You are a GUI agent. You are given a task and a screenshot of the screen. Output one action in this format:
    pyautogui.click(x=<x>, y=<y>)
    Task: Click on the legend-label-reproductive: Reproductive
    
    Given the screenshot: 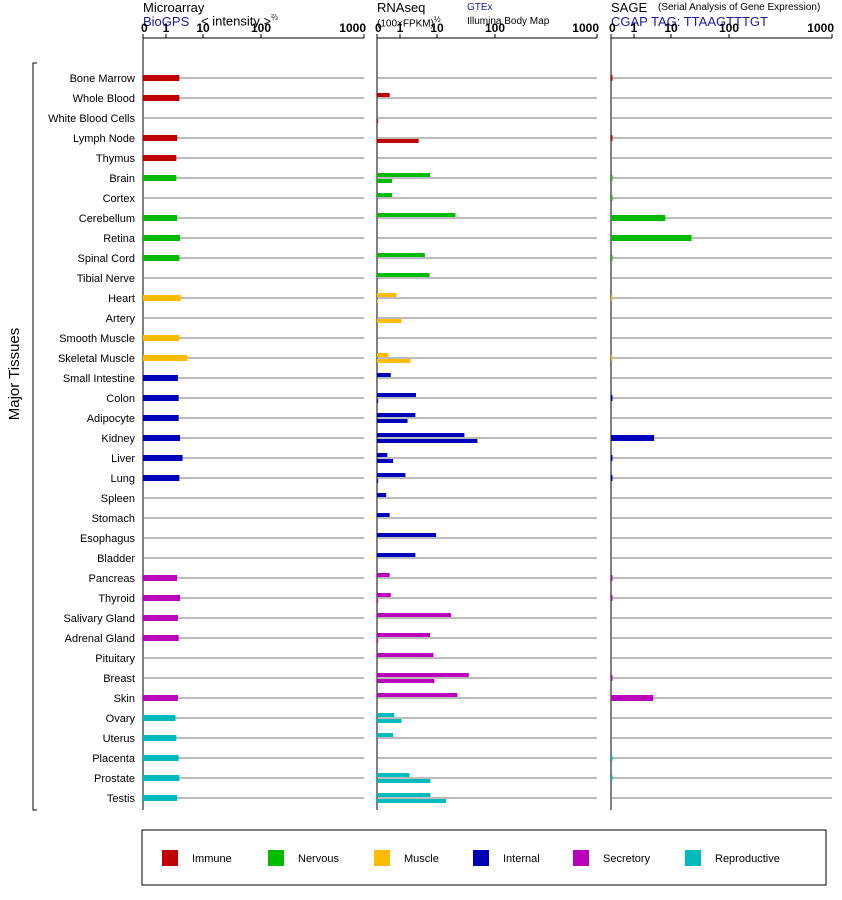 What is the action you would take?
    pyautogui.click(x=747, y=859)
    